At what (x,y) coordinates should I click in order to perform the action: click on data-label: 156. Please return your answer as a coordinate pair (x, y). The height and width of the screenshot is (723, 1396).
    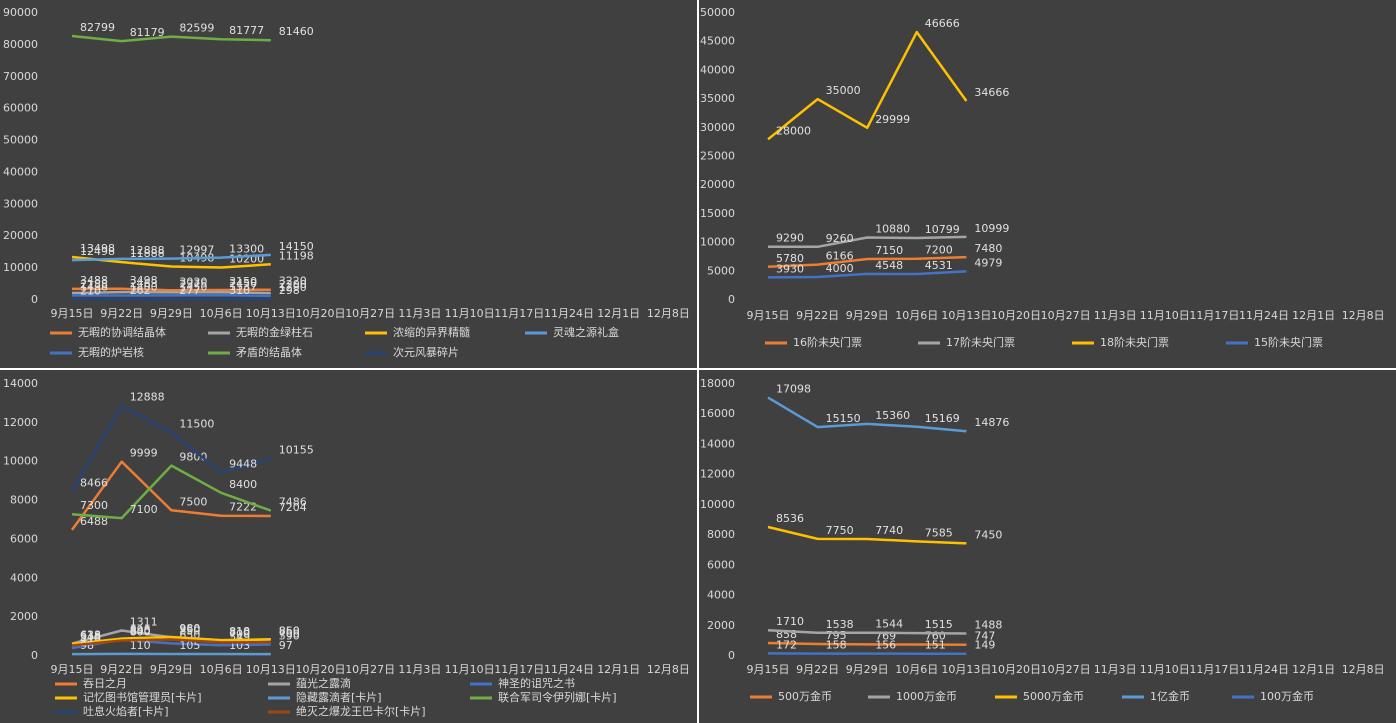
    Looking at the image, I should click on (885, 645).